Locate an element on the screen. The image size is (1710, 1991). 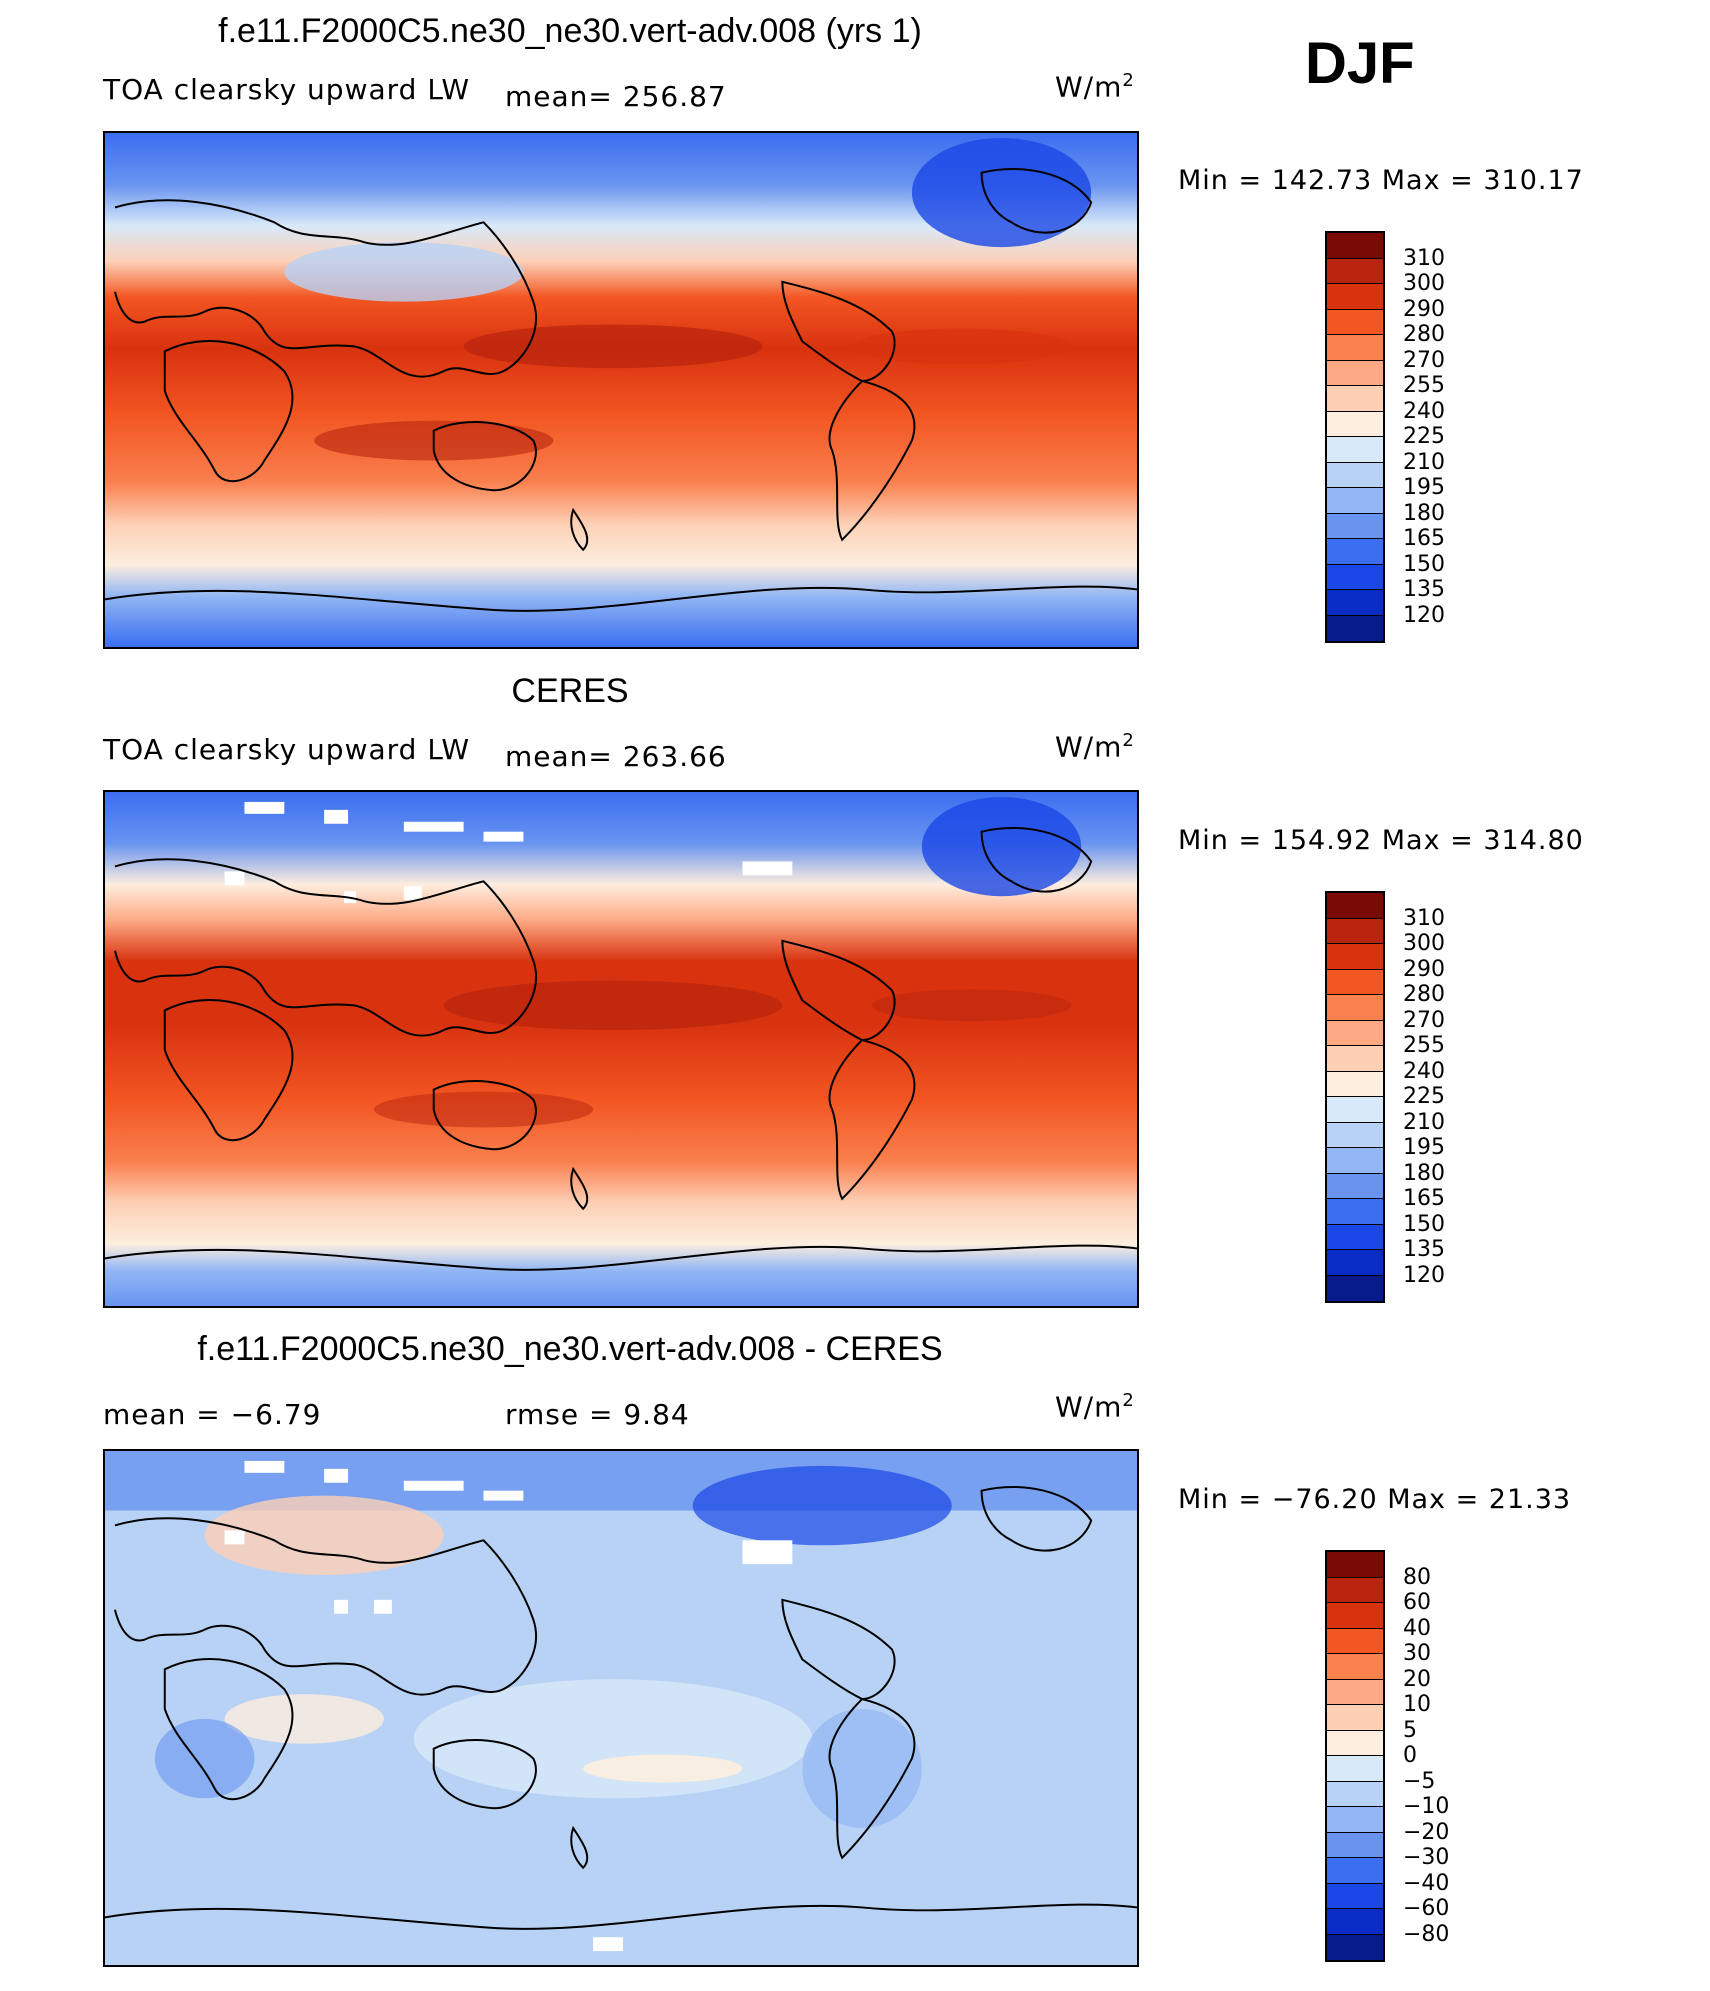
colorbar-tick-label: −20 is located at coordinates (1426, 1832).